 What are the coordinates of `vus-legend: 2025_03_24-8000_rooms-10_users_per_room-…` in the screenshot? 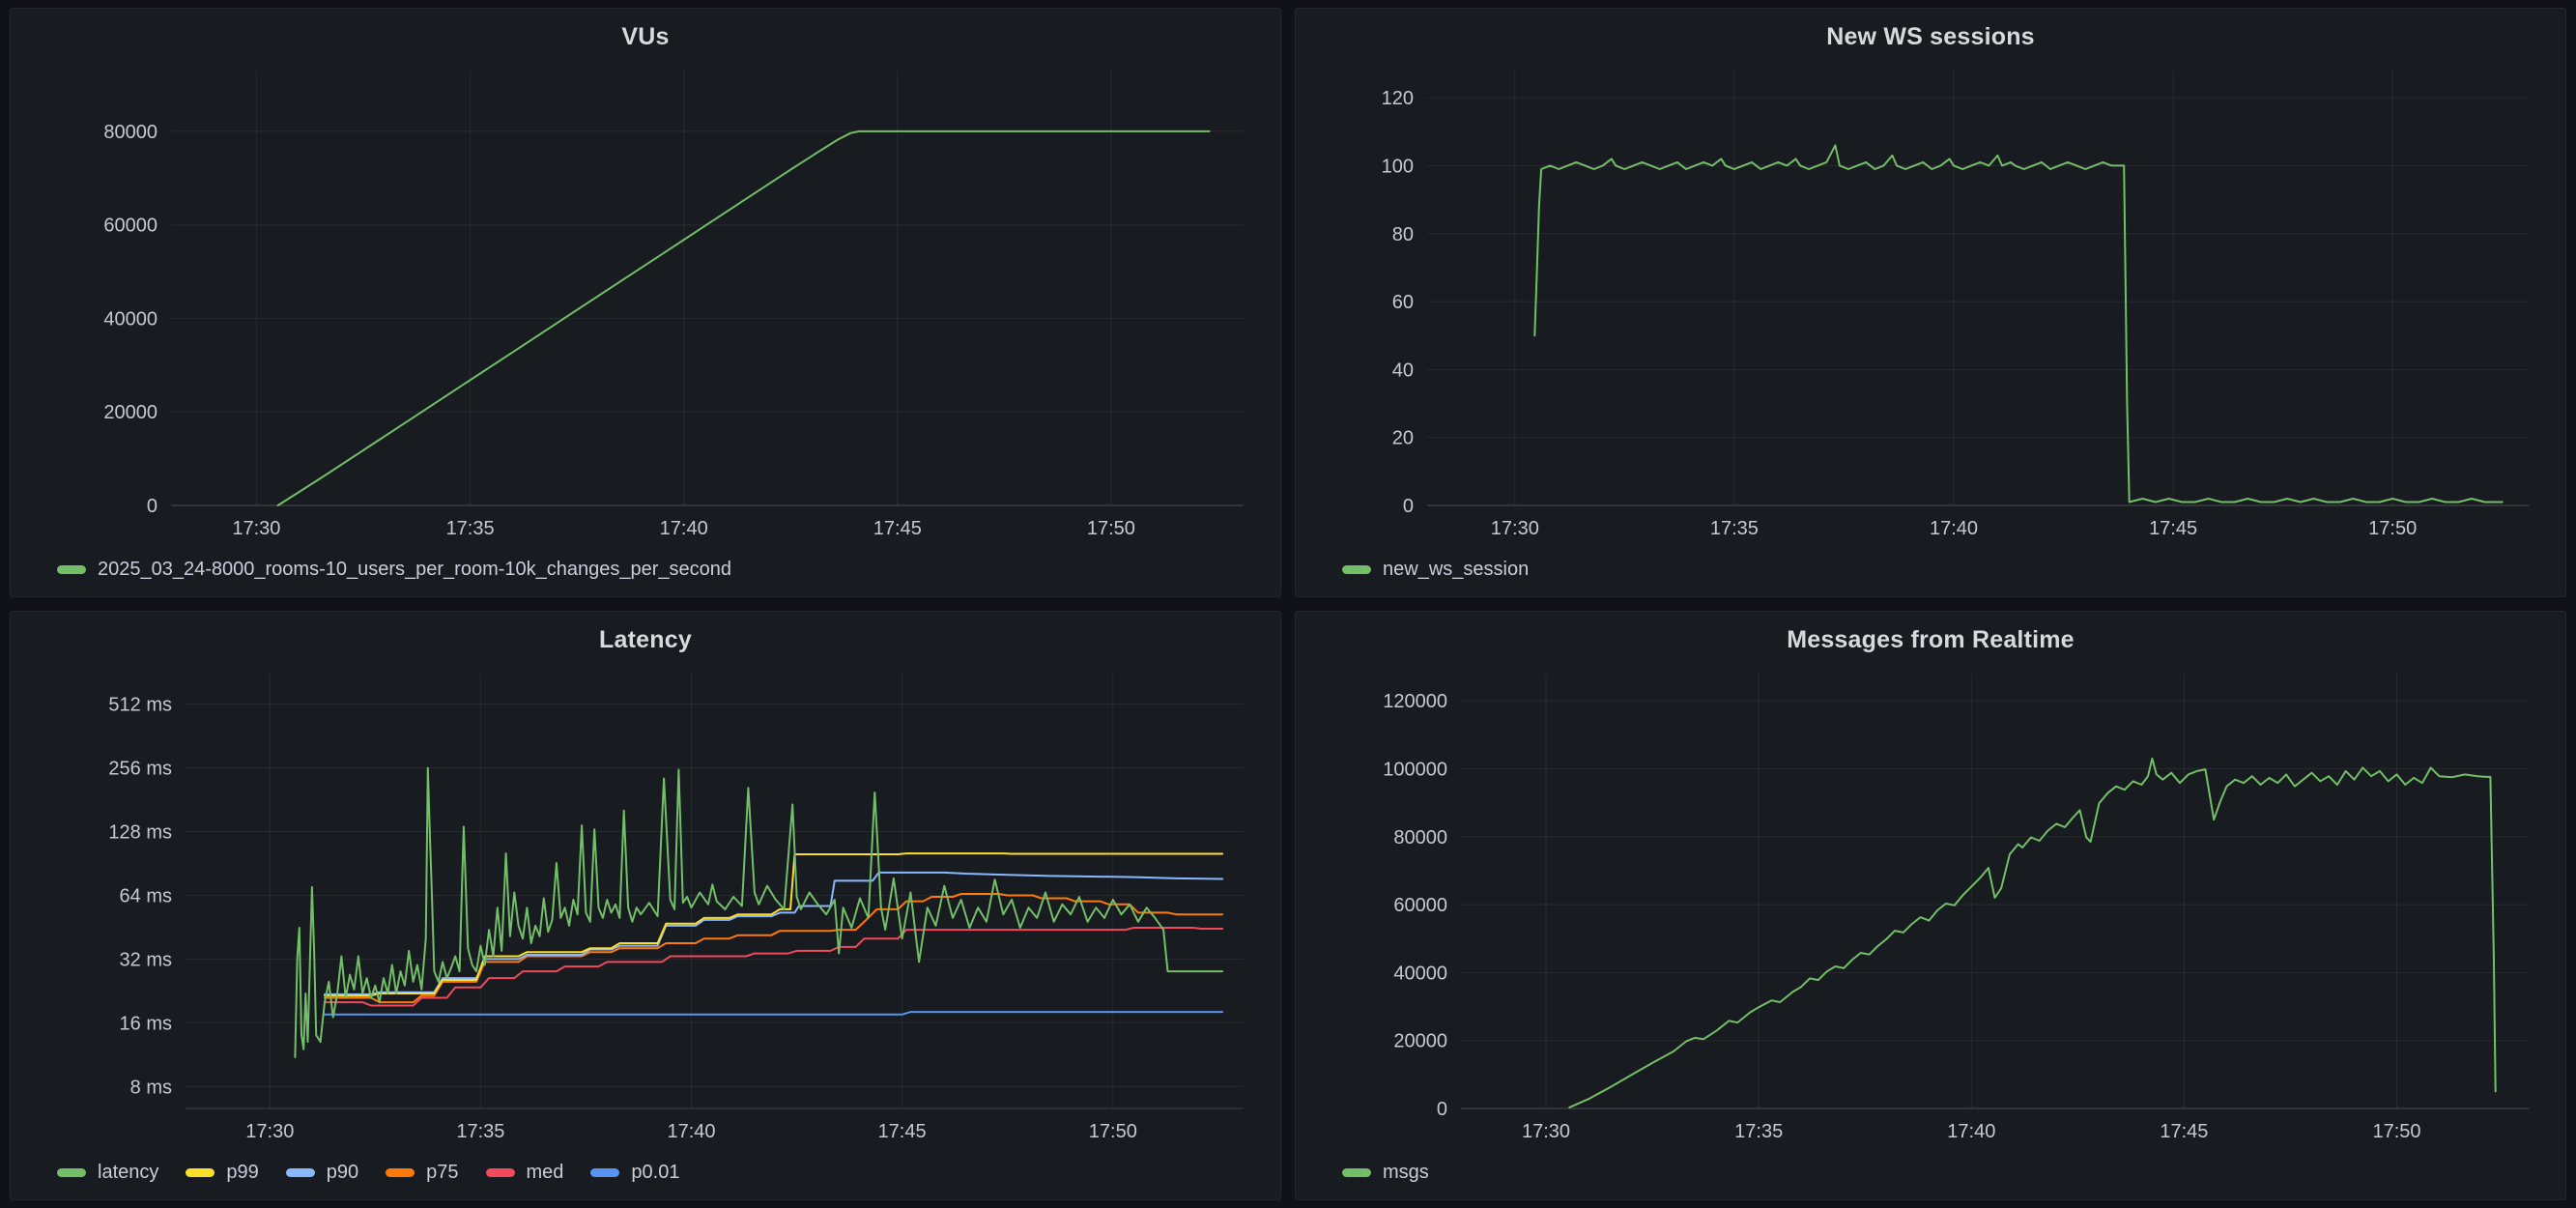 It's located at (646, 568).